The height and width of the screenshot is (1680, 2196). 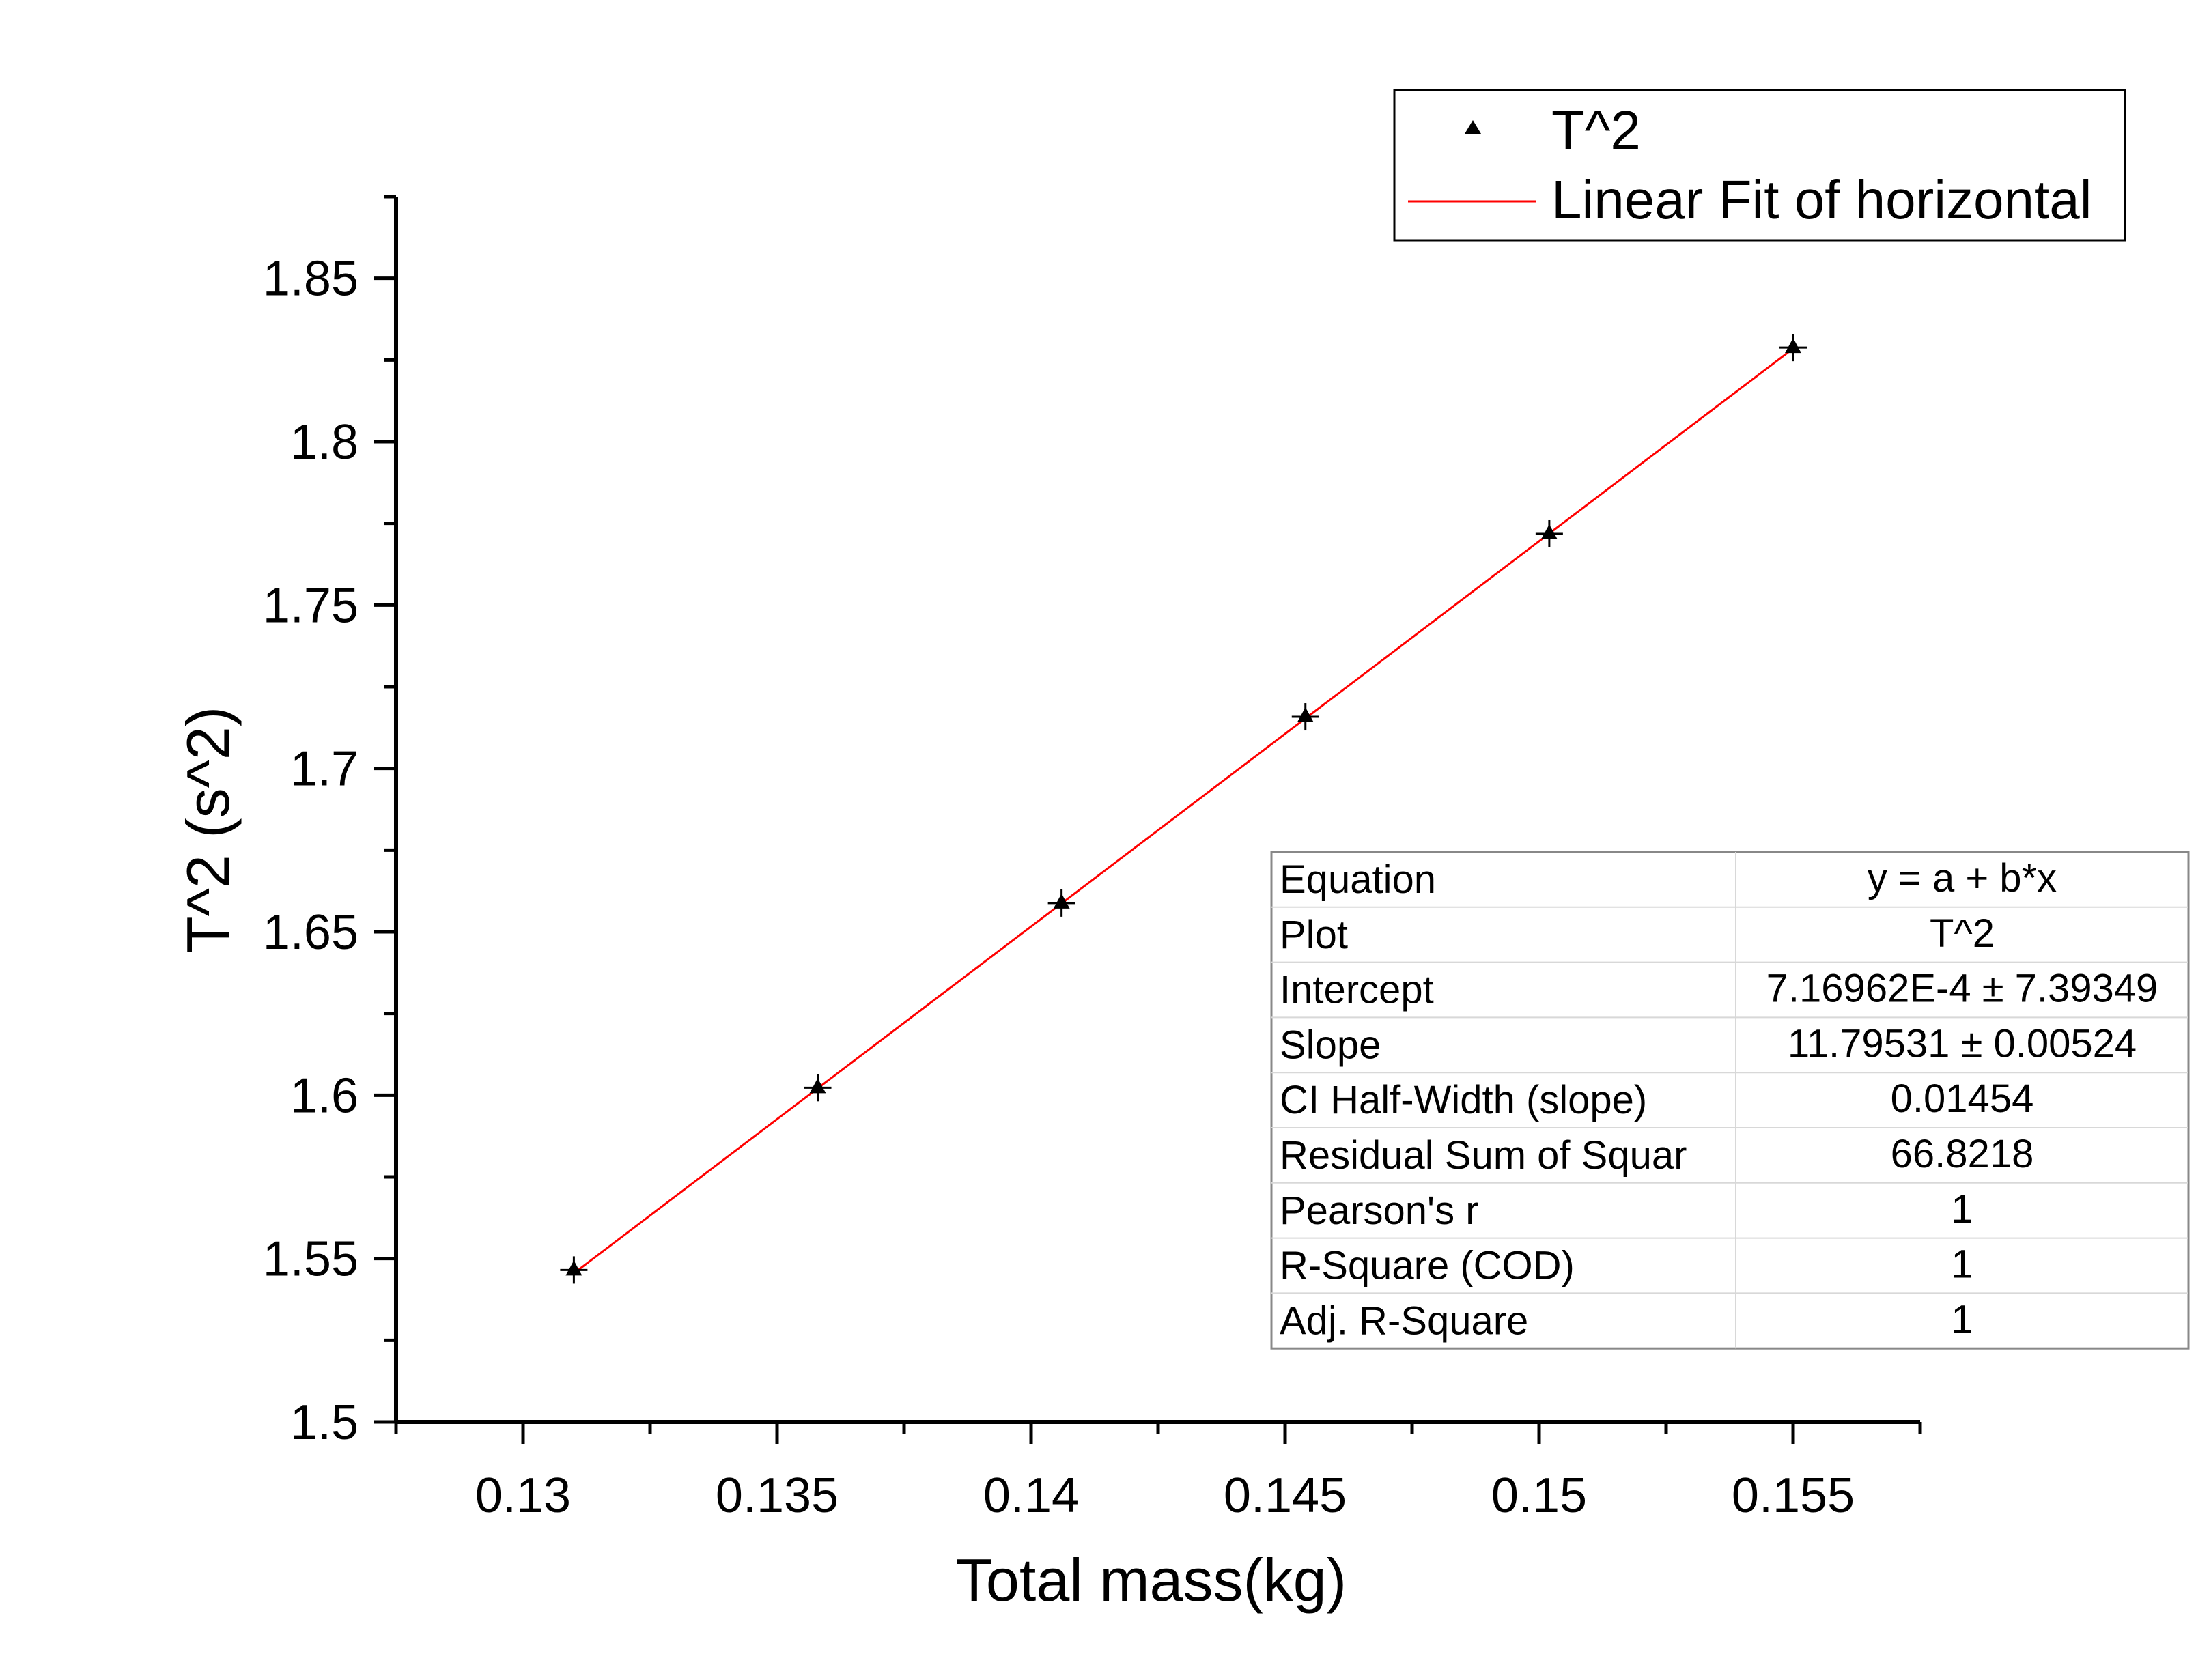 I want to click on fit-table-row: Intercept 7.16962E-4 ± 7.39349, so click(x=1730, y=986).